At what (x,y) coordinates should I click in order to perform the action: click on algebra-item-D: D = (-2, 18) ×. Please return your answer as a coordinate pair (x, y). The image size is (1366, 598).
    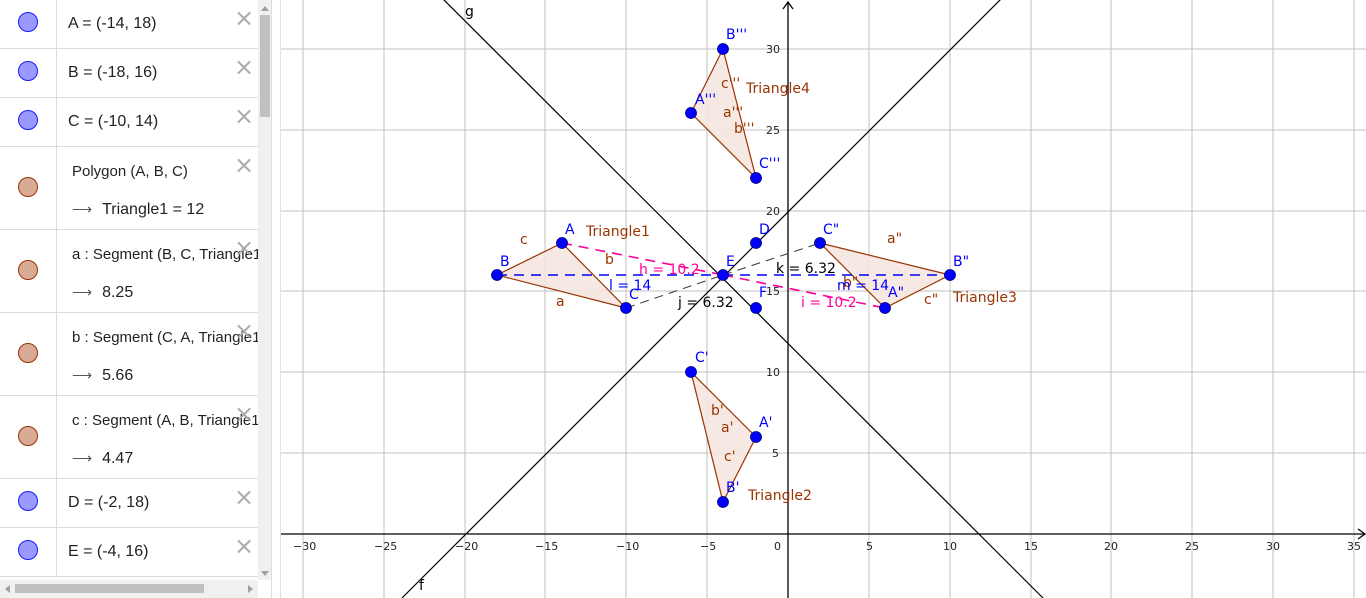
    Looking at the image, I should click on (129, 503).